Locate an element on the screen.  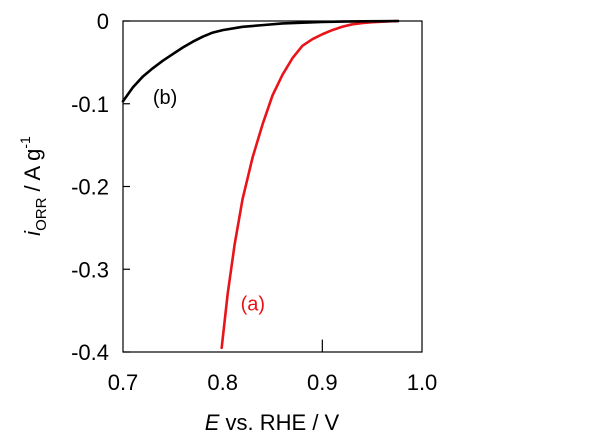
y-axis-title-superscript: -1 is located at coordinates (25, 142).